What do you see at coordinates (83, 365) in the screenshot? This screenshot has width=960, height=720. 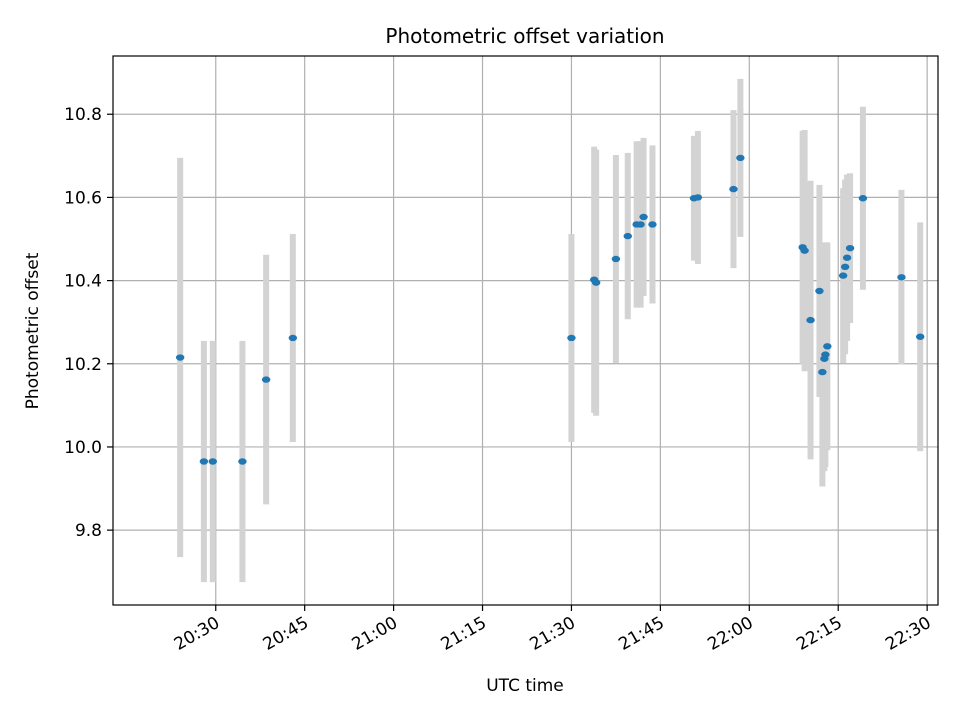 I see `y-tick-label: 10.2` at bounding box center [83, 365].